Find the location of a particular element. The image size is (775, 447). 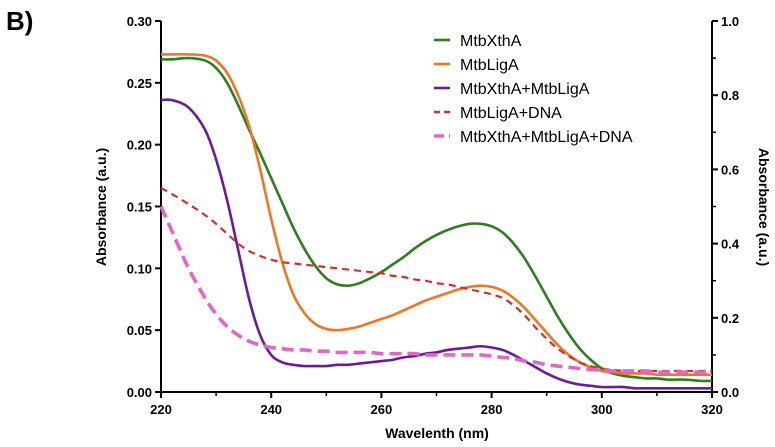

y-tick-label: 0.15 is located at coordinates (139, 207).